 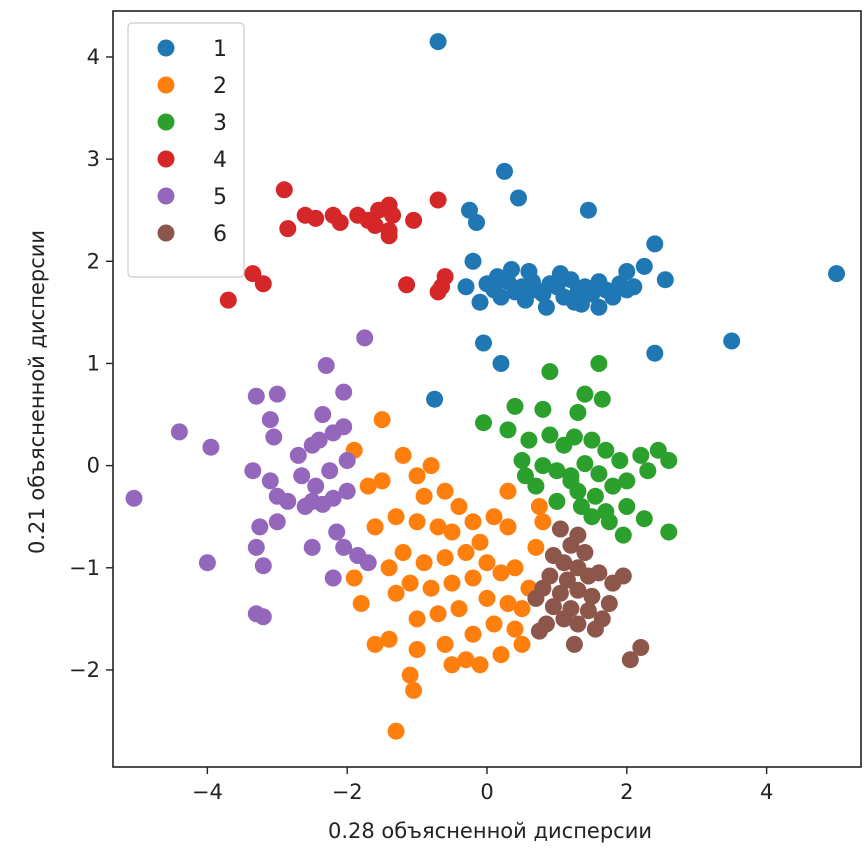 I want to click on x-tick-label: −2, so click(x=347, y=792).